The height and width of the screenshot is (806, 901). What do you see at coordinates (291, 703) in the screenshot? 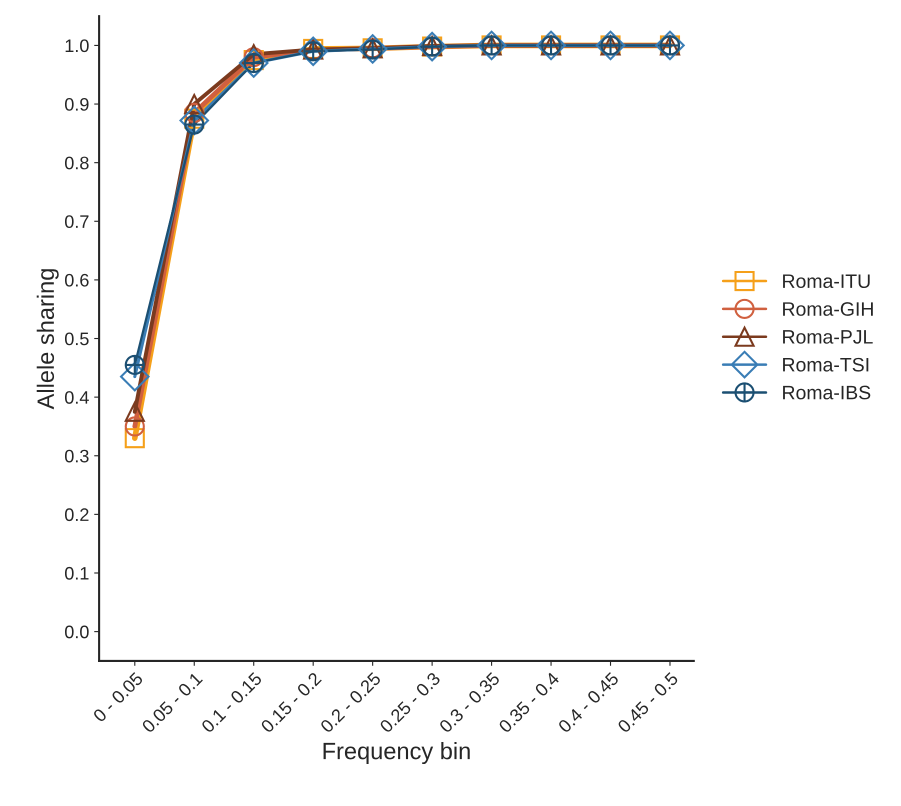
I see `x-tick-label: 0.15 - 0.2` at bounding box center [291, 703].